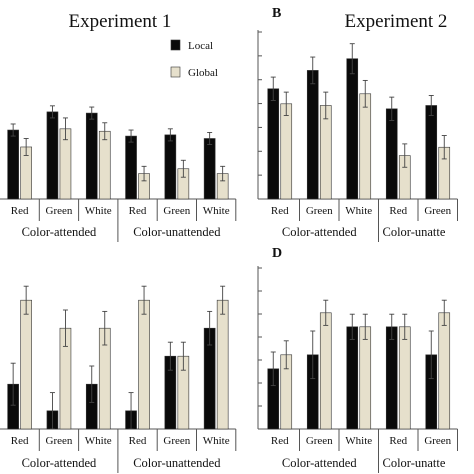  Describe the element at coordinates (98, 211) in the screenshot. I see `tick-label-a-2: White` at that location.